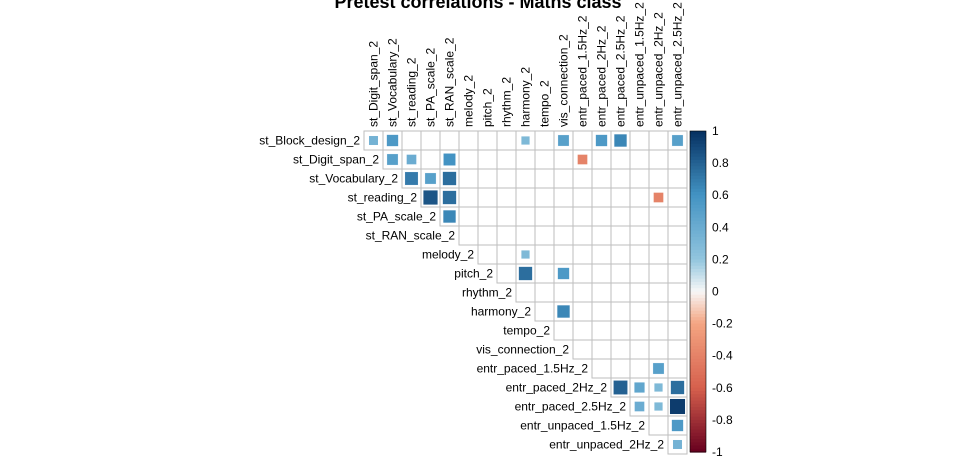  Describe the element at coordinates (526, 97) in the screenshot. I see `column-label: harmony_2` at that location.